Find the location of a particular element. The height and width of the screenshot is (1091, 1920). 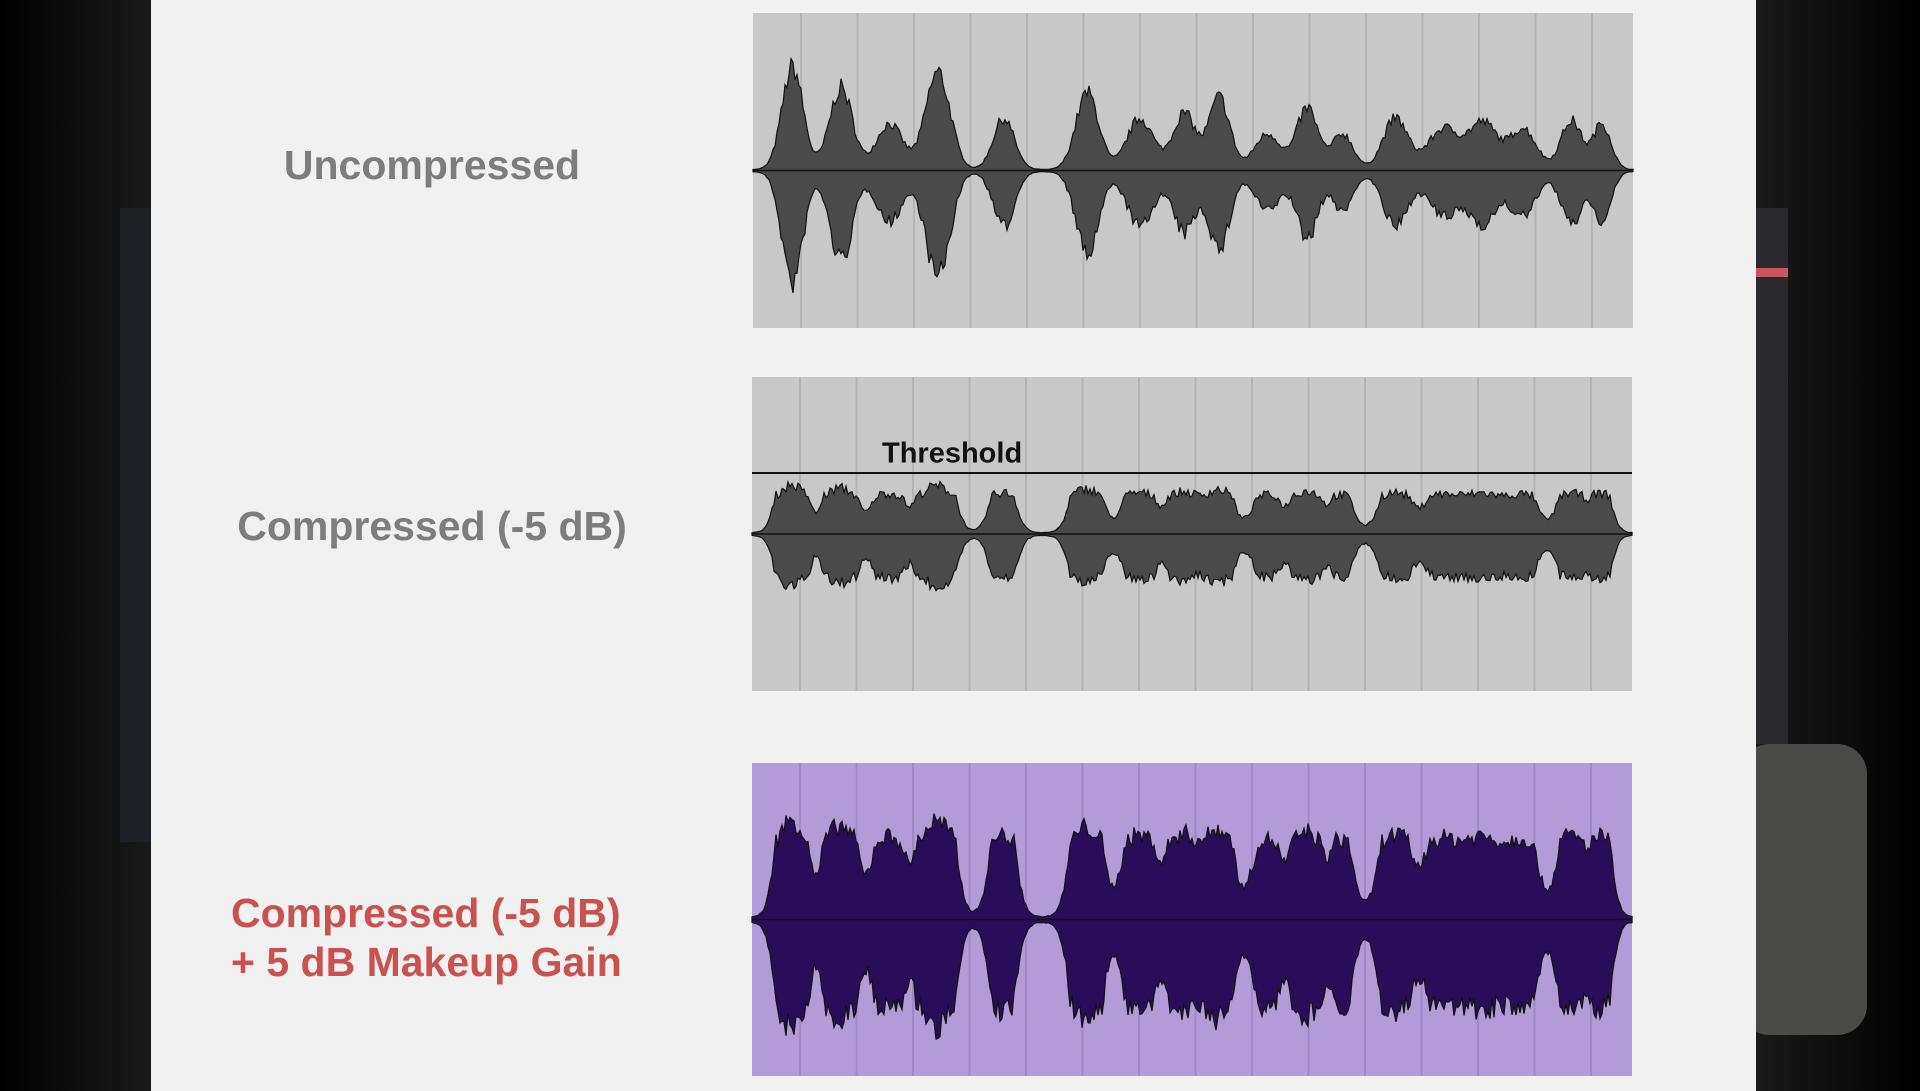

row-label: + 5 dB Makeup Gain is located at coordinates (426, 962).